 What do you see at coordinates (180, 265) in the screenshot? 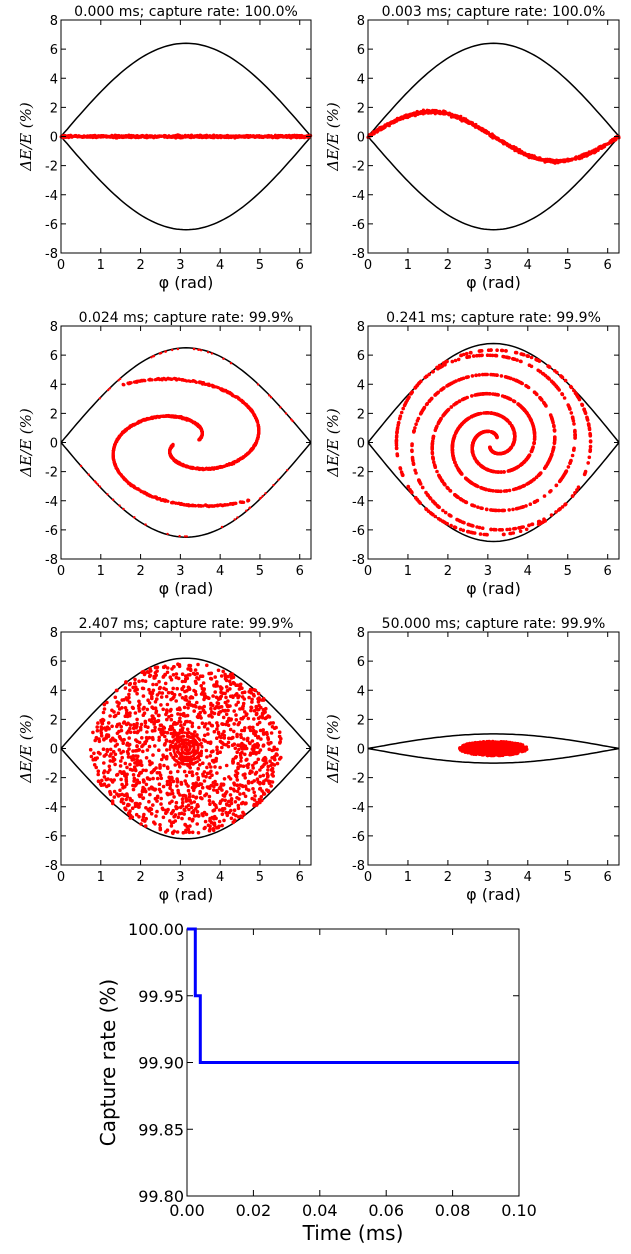
I see `x-tick-label: 3` at bounding box center [180, 265].